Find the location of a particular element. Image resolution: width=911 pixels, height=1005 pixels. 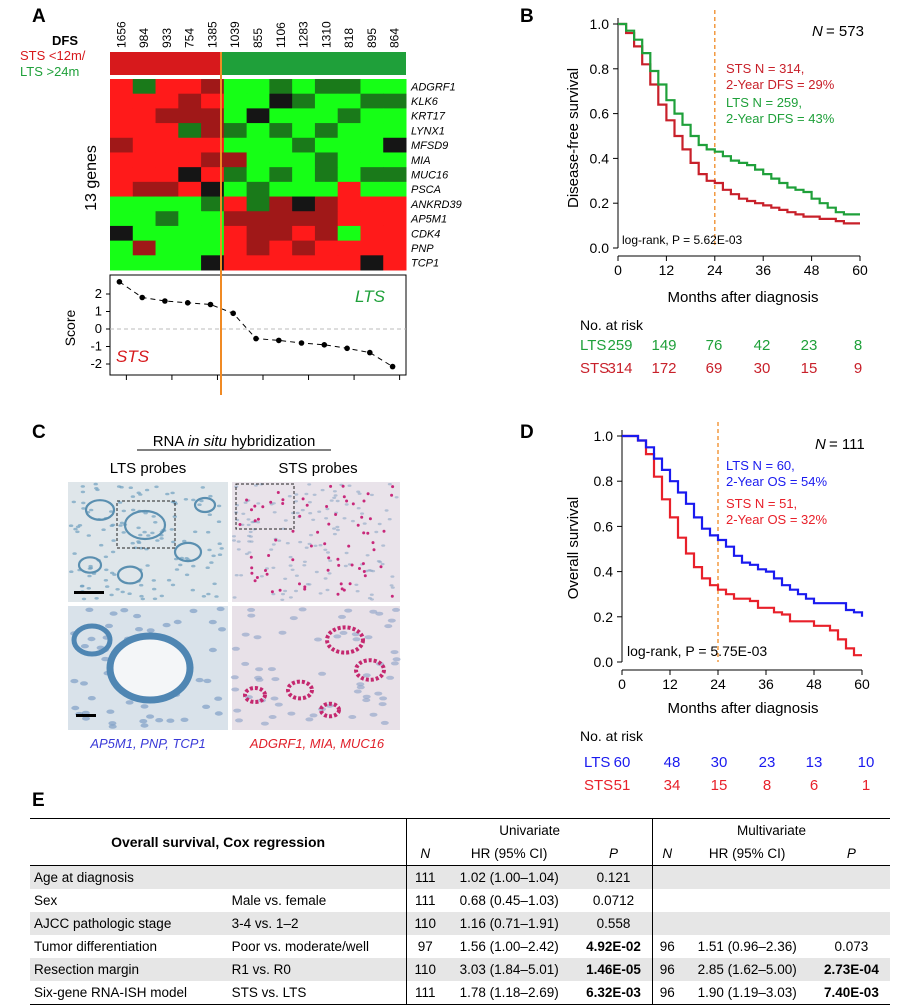

gene-label: ANKRD39 is located at coordinates (436, 205).